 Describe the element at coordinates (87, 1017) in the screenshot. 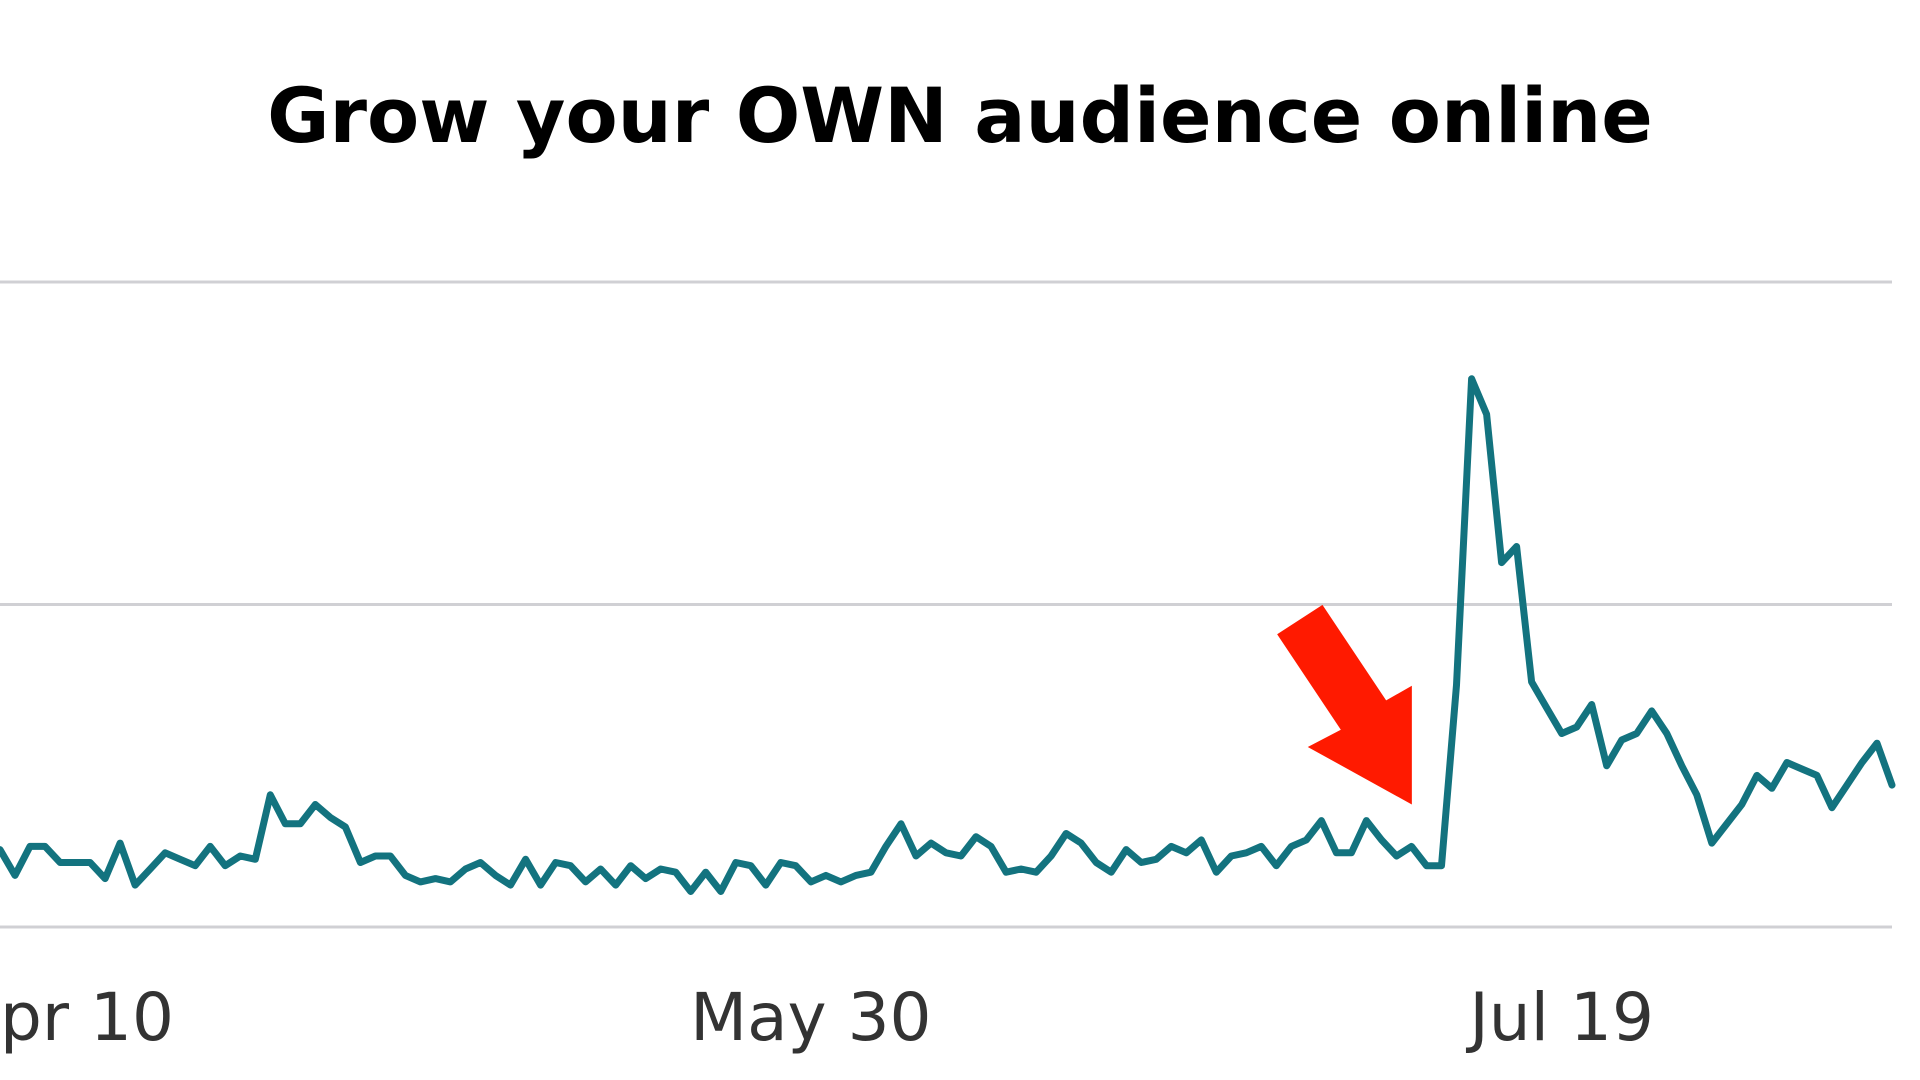

I see `x-tick-label: pr 10` at that location.